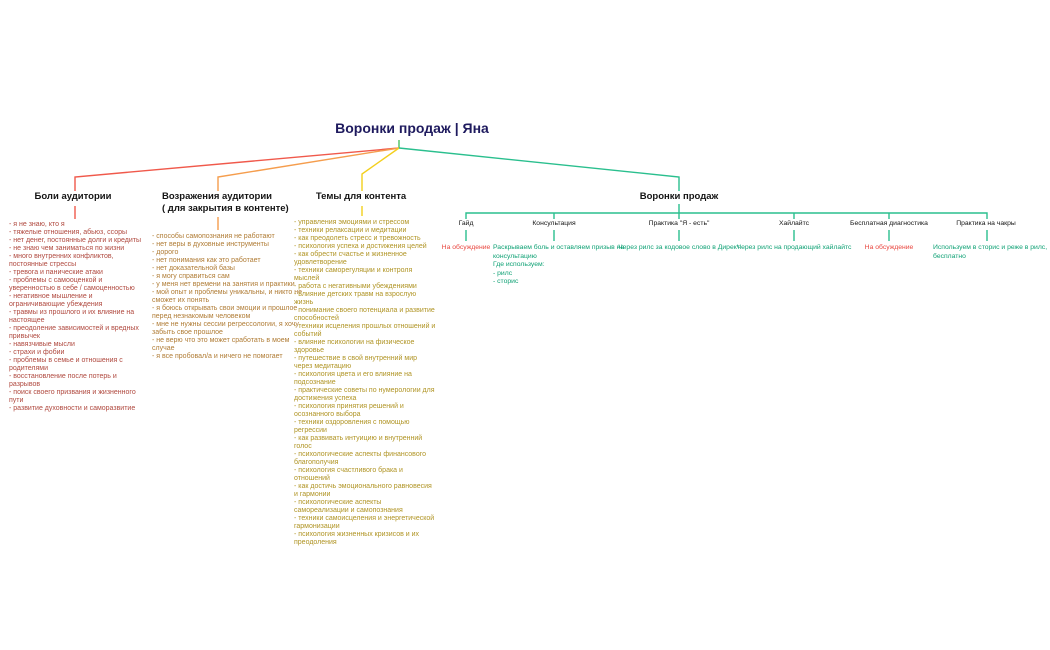  Describe the element at coordinates (355, 286) in the screenshot. I see `list-item: - работа с негативными убеждениями` at that location.